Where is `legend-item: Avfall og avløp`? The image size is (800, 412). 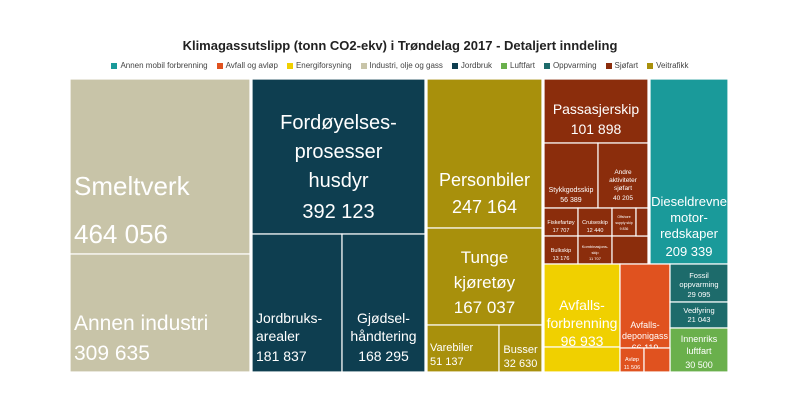
legend-item: Avfall og avløp is located at coordinates (247, 65).